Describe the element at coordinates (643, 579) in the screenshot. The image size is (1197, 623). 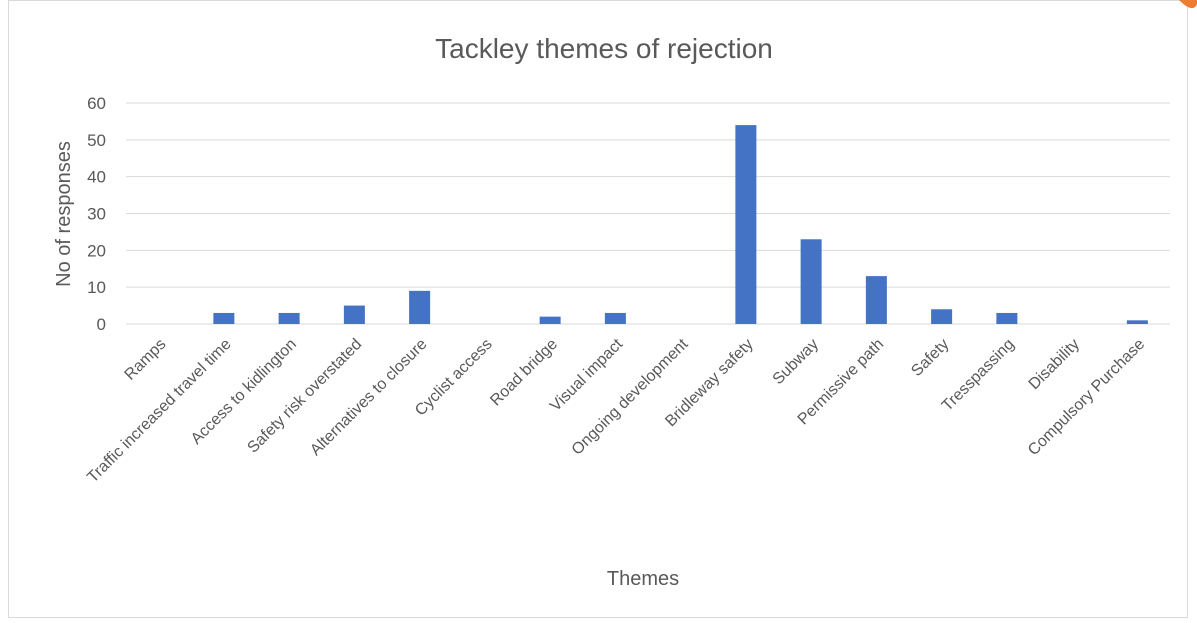
I see `x-axis-label: Themes` at that location.